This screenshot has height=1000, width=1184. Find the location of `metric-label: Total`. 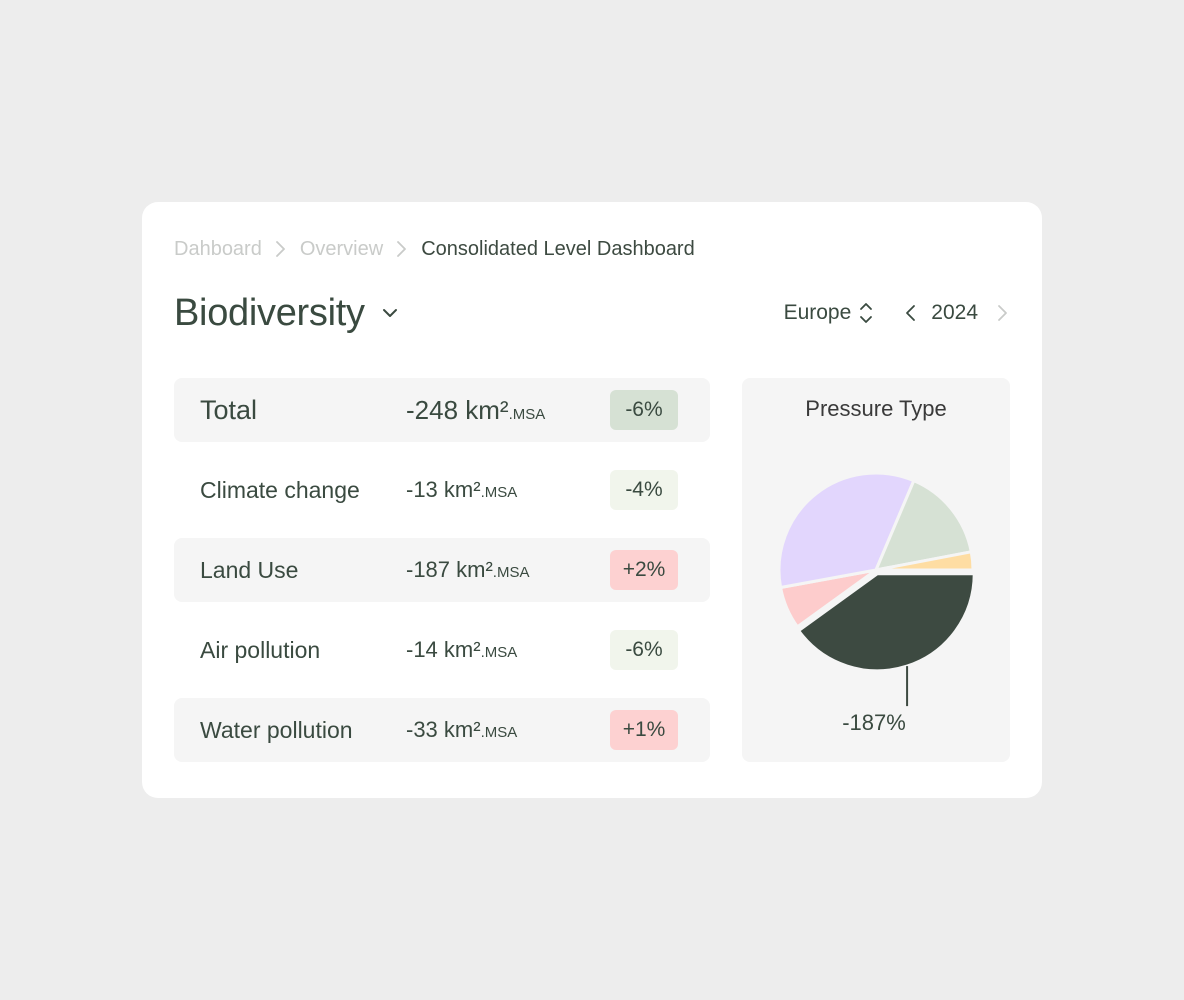

metric-label: Total is located at coordinates (229, 410).